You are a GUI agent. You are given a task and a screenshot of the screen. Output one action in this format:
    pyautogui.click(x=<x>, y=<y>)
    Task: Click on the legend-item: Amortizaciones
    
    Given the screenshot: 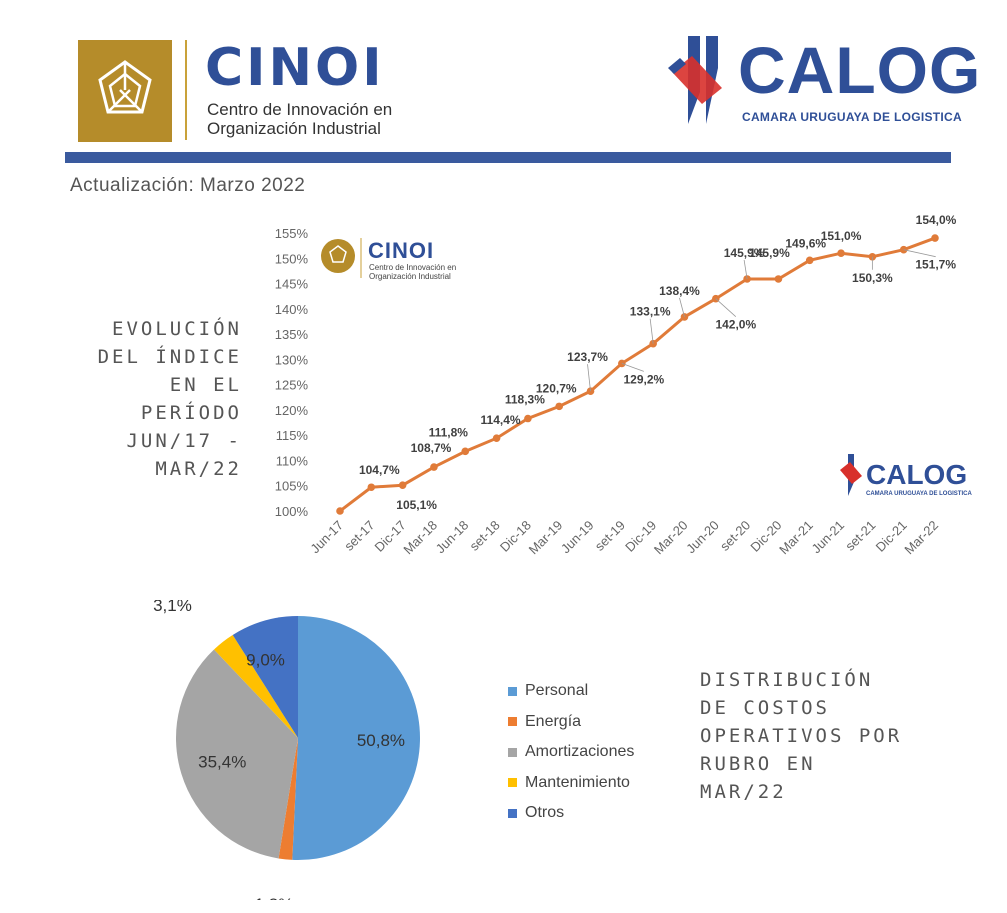 What is the action you would take?
    pyautogui.click(x=571, y=752)
    